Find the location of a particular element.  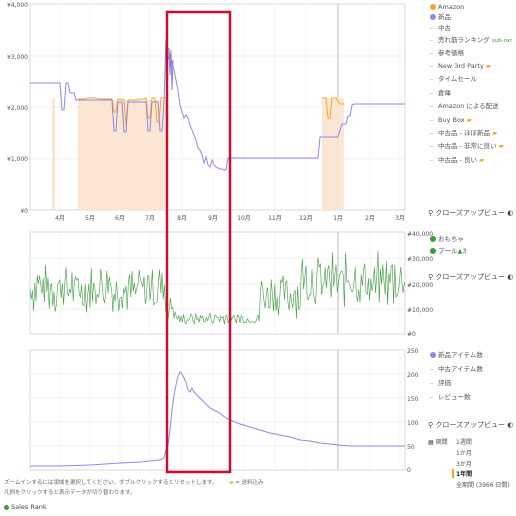

price-y-tick: ¥1,000 is located at coordinates (17, 159).